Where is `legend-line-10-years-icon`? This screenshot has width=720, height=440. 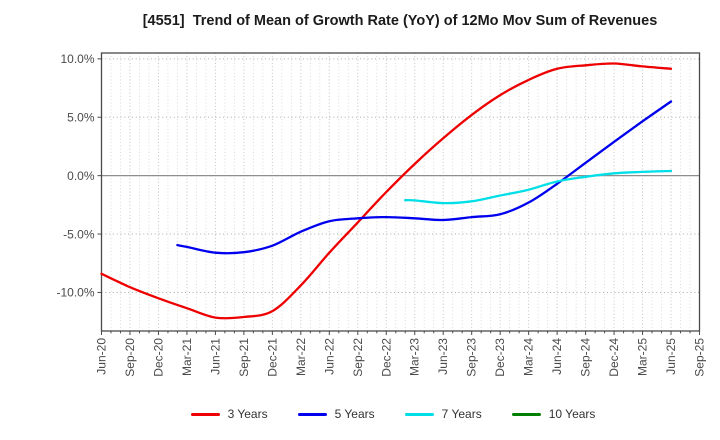 legend-line-10-years-icon is located at coordinates (526, 414).